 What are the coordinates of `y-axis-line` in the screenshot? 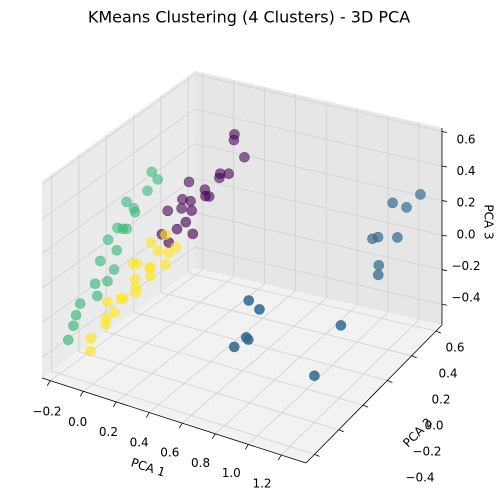 It's located at (374, 394).